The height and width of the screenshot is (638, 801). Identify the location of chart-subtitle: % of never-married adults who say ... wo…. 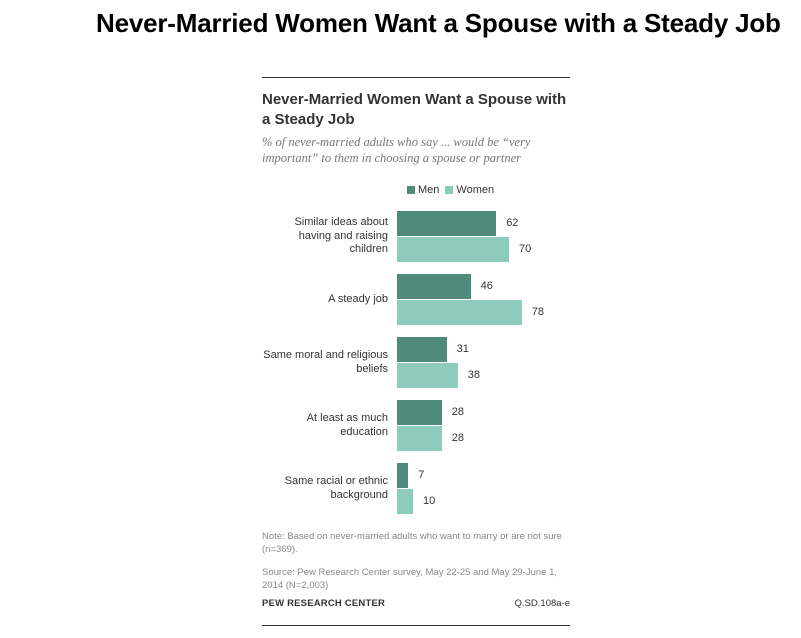
(396, 150).